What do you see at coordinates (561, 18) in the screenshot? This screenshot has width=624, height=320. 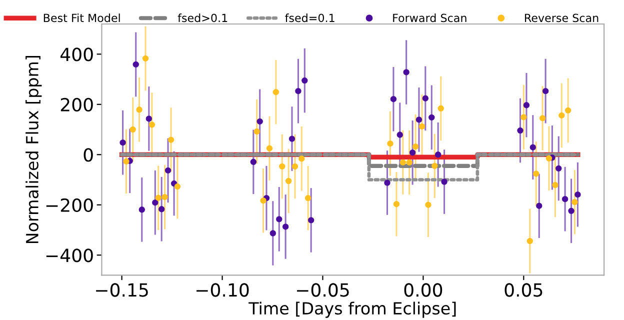 I see `legend-label: Reverse Scan` at bounding box center [561, 18].